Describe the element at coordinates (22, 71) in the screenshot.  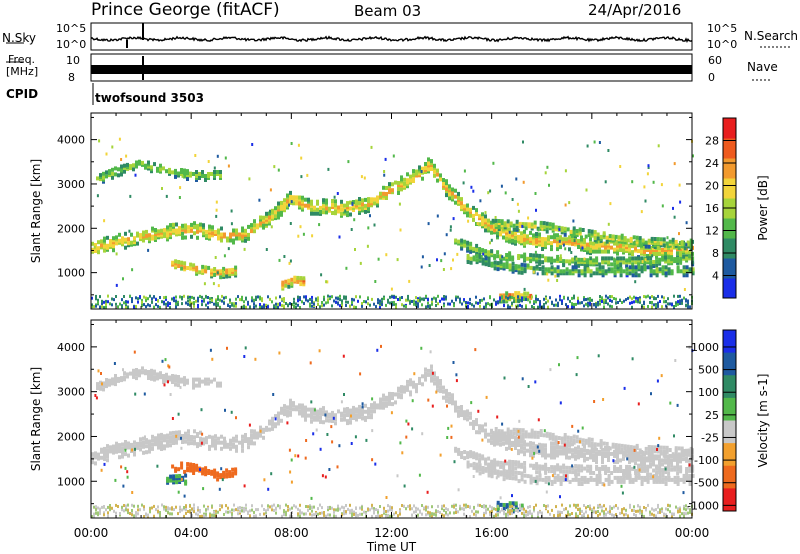
I see `freq-label-line2: [MHz]` at that location.